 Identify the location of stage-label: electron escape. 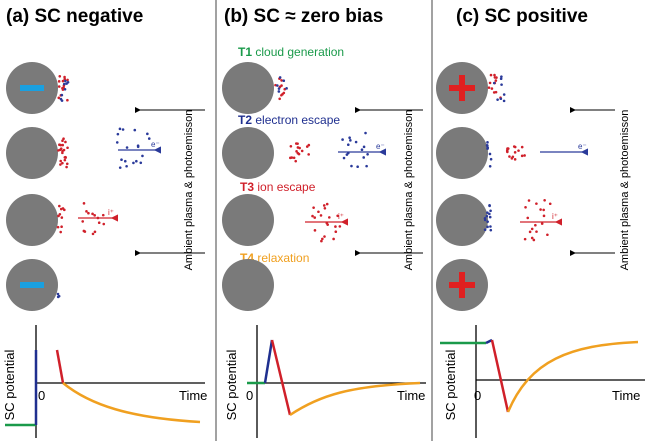
(297, 120).